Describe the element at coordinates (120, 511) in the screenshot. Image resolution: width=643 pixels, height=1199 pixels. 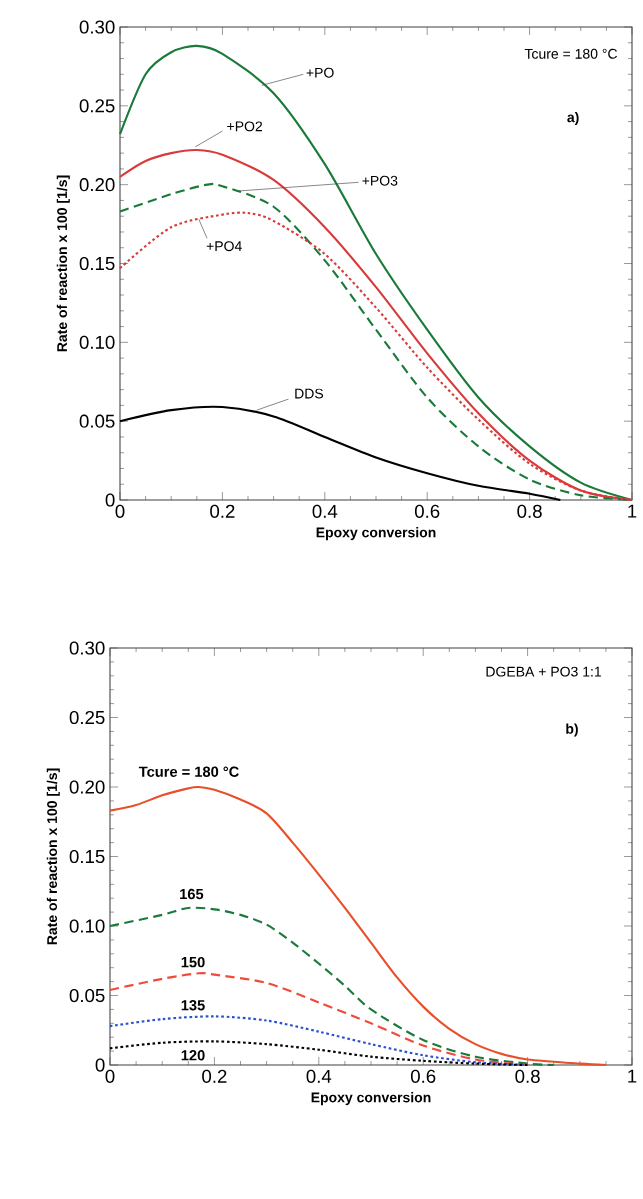
I see `x-tick-label: 0` at that location.